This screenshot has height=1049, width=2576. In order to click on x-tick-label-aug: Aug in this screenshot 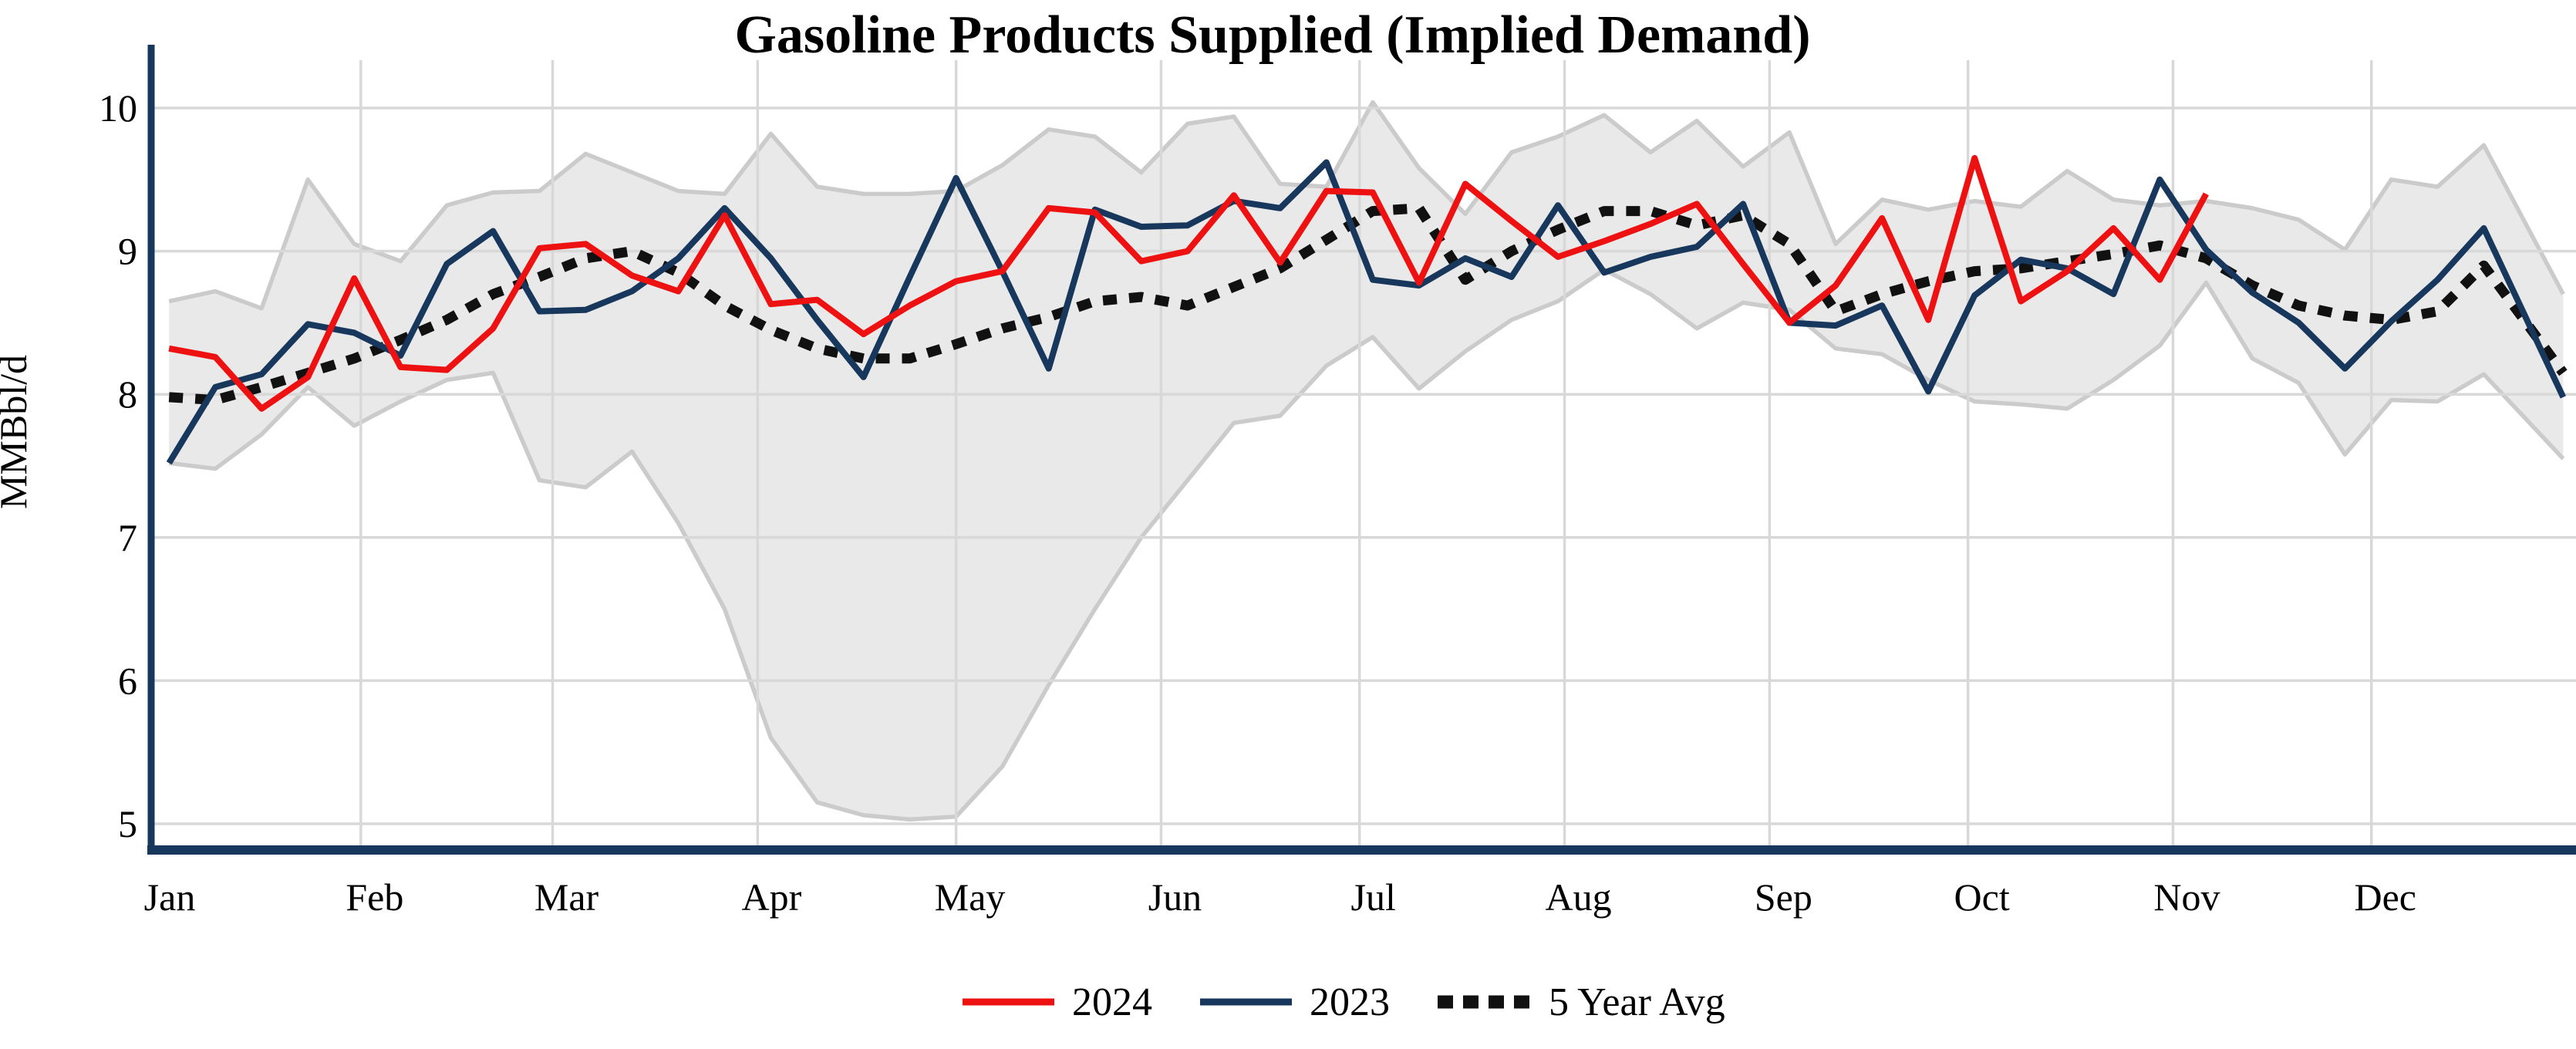, I will do `click(1578, 897)`.